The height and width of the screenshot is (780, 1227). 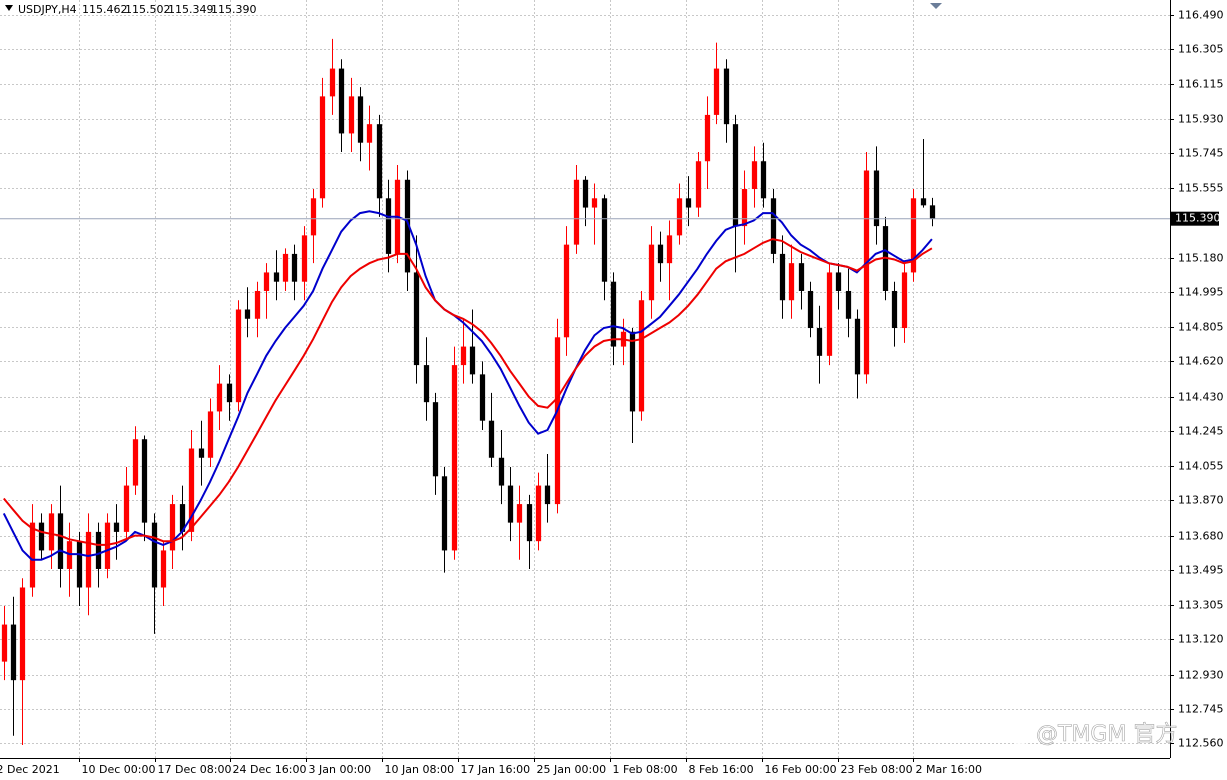 I want to click on y-tick-label: 113.870, so click(x=1201, y=500).